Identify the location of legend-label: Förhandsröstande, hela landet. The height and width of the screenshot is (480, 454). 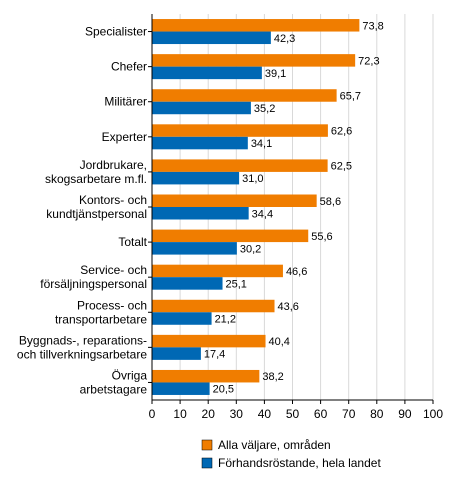
(299, 463).